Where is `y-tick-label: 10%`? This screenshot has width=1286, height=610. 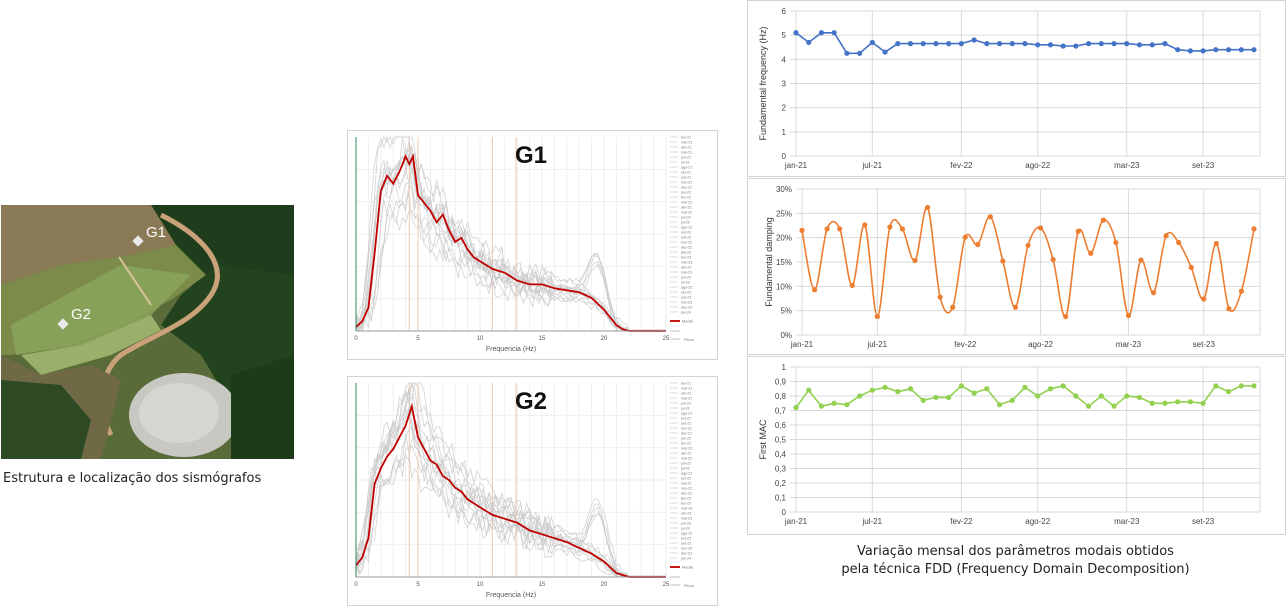 y-tick-label: 10% is located at coordinates (784, 286).